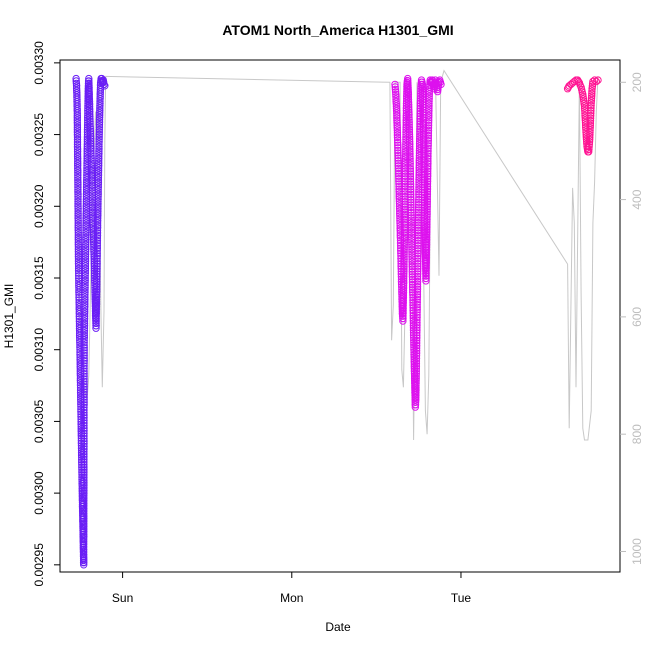 This screenshot has height=650, width=650. Describe the element at coordinates (39, 206) in the screenshot. I see `y-tick-label: 0.00320` at that location.